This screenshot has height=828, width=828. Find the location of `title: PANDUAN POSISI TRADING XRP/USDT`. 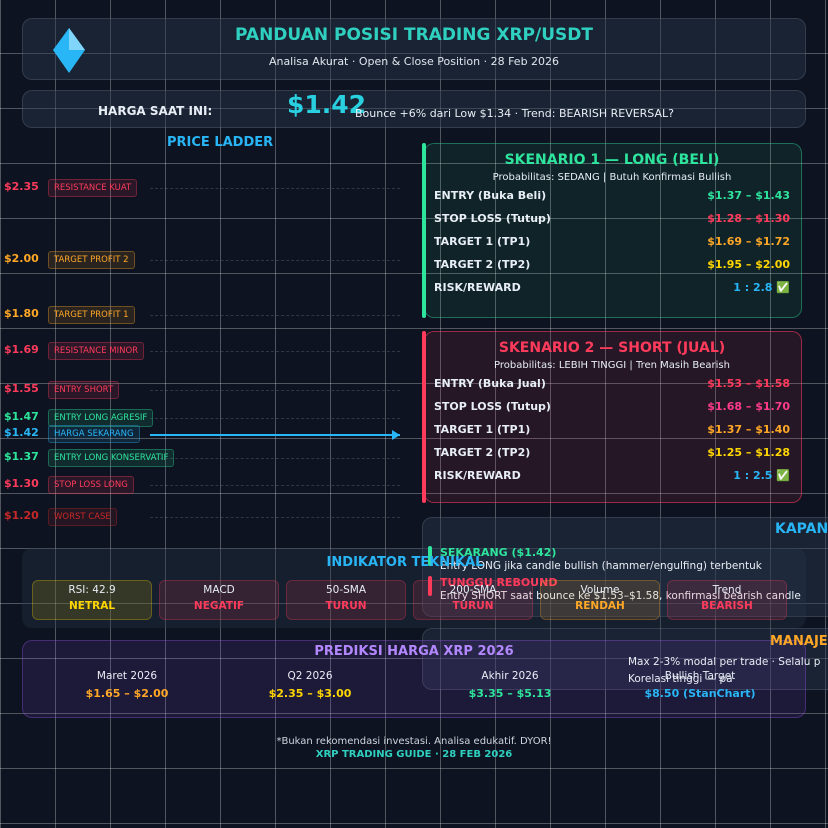

title: PANDUAN POSISI TRADING XRP/USDT is located at coordinates (414, 35).